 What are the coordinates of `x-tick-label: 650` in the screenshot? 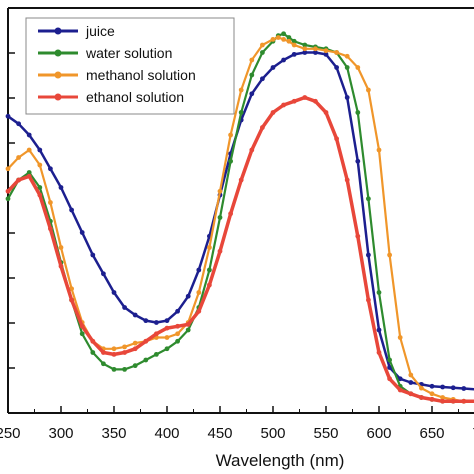 It's located at (431, 433).